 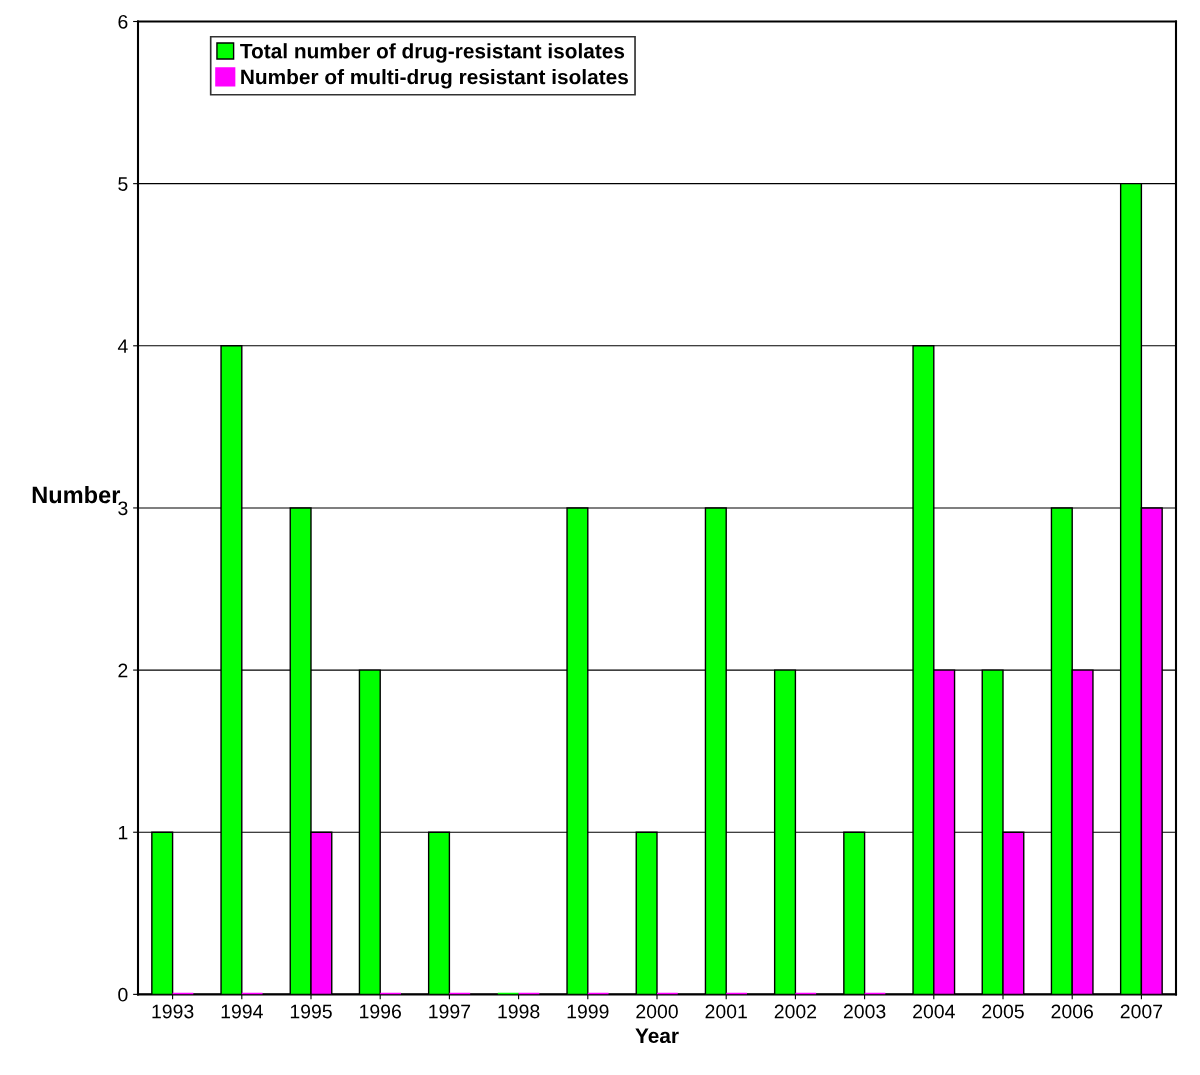 I want to click on x-tick-label: 2006, so click(x=1072, y=1011).